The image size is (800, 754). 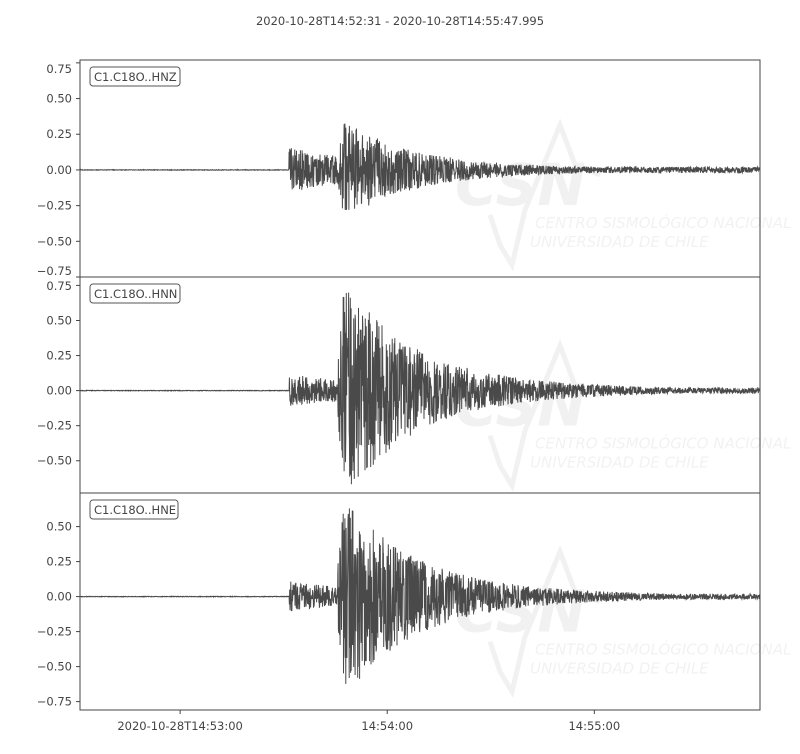 I want to click on svg-text: C1.C18O..HNZ, so click(x=135, y=77).